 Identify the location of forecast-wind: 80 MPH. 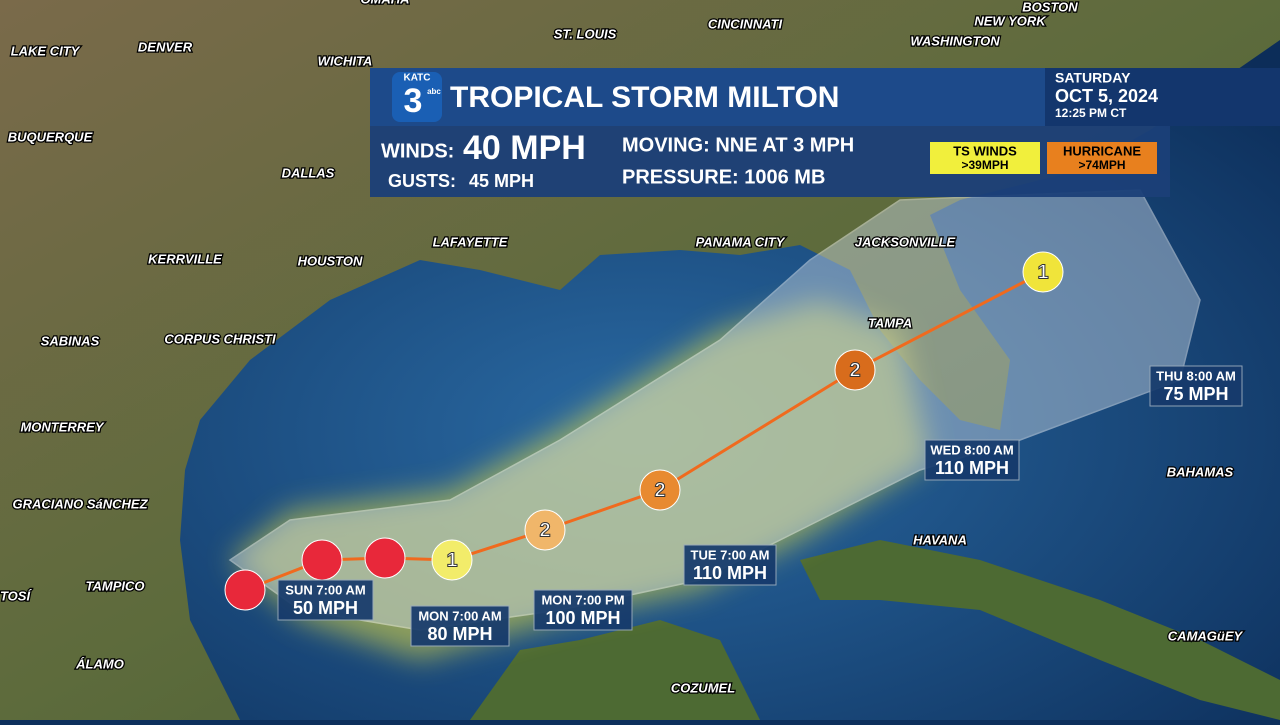
(459, 634).